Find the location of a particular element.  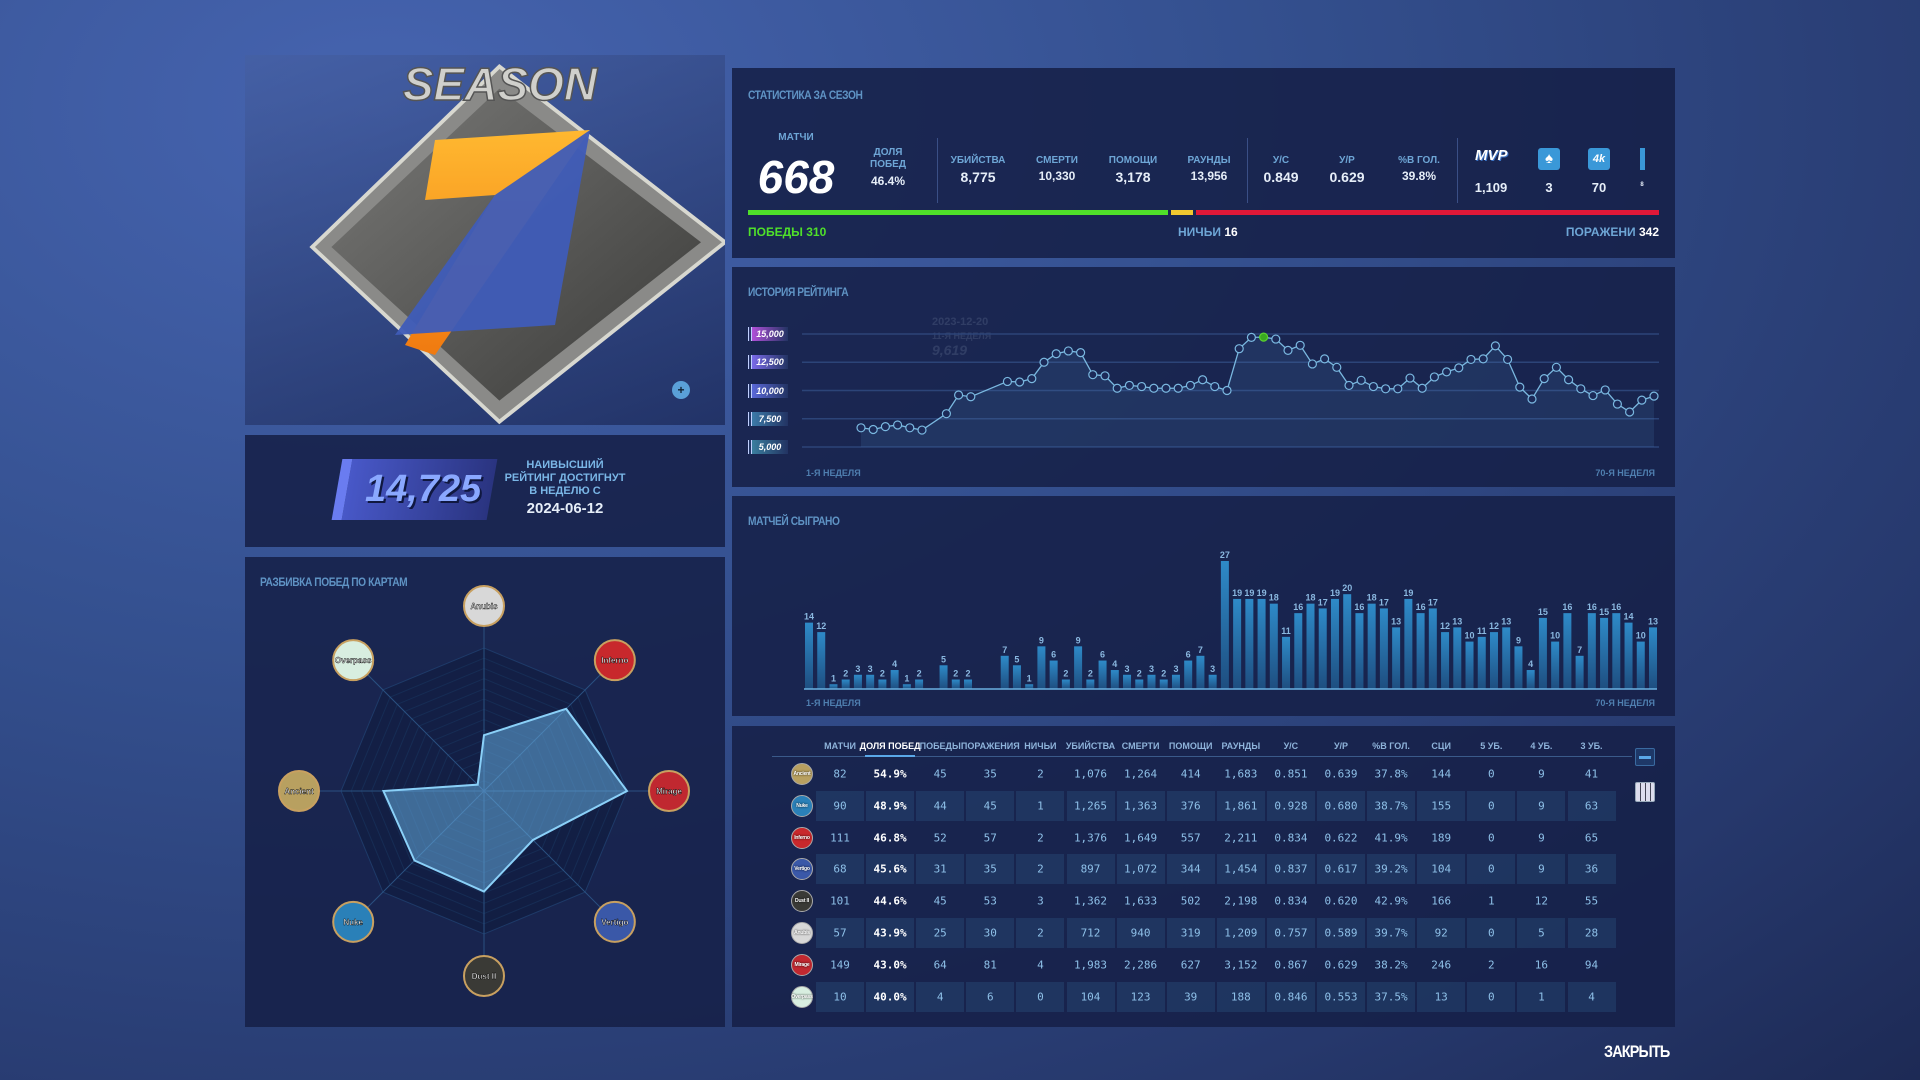

column-header: СЦИ is located at coordinates (1441, 746).